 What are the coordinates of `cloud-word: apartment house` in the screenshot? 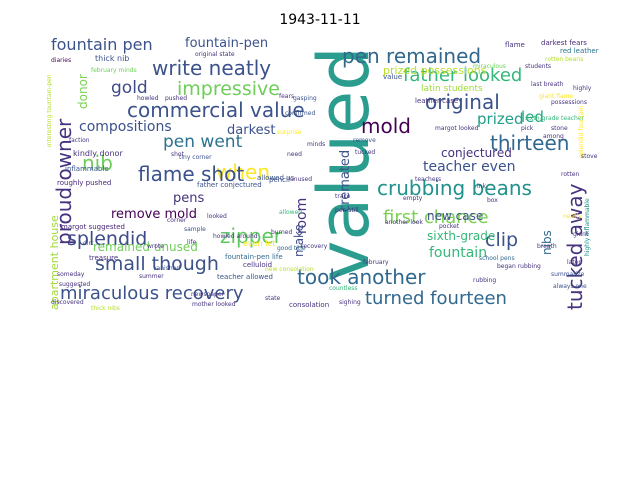 It's located at (54, 262).